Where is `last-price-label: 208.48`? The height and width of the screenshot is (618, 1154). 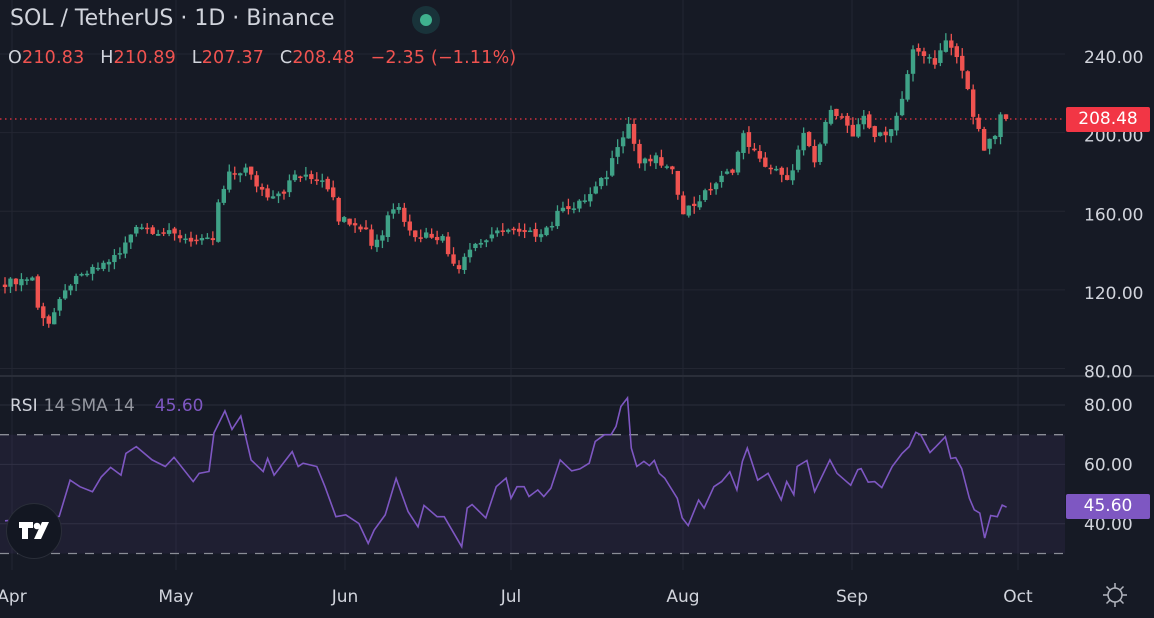 last-price-label: 208.48 is located at coordinates (1108, 119).